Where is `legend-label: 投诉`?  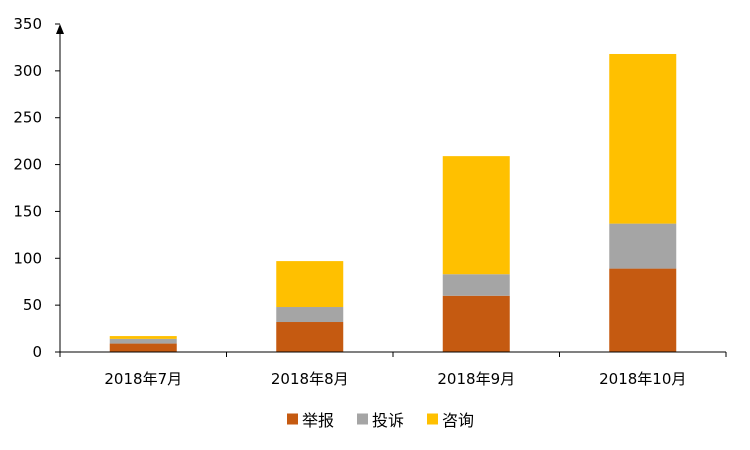
legend-label: 投诉 is located at coordinates (388, 420).